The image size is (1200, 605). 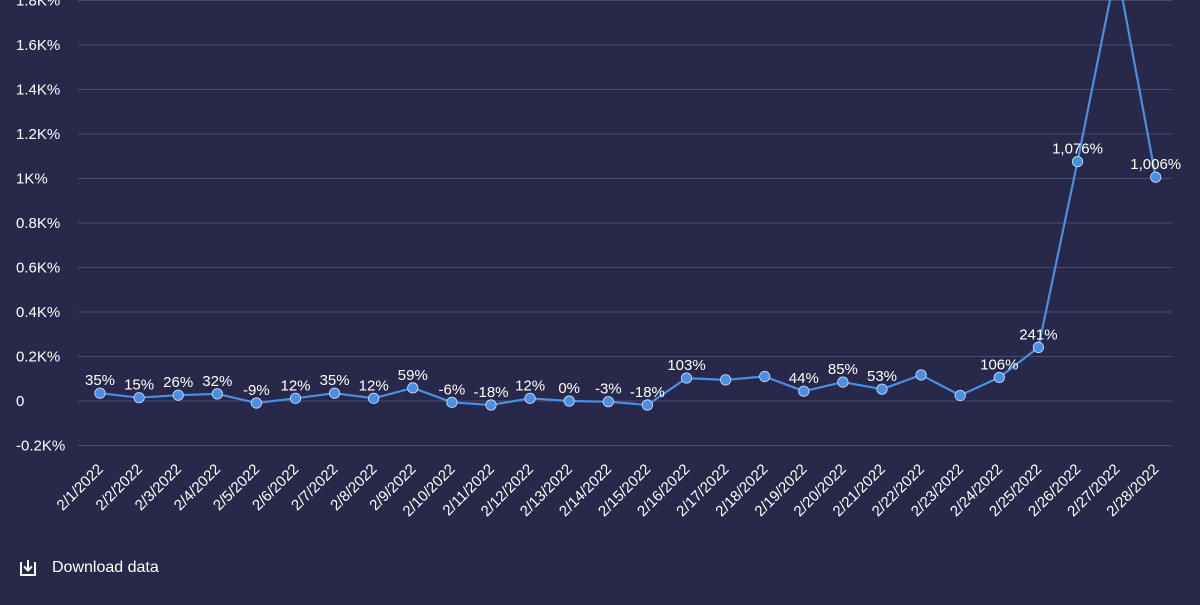 What do you see at coordinates (256, 390) in the screenshot?
I see `data-label: -9%` at bounding box center [256, 390].